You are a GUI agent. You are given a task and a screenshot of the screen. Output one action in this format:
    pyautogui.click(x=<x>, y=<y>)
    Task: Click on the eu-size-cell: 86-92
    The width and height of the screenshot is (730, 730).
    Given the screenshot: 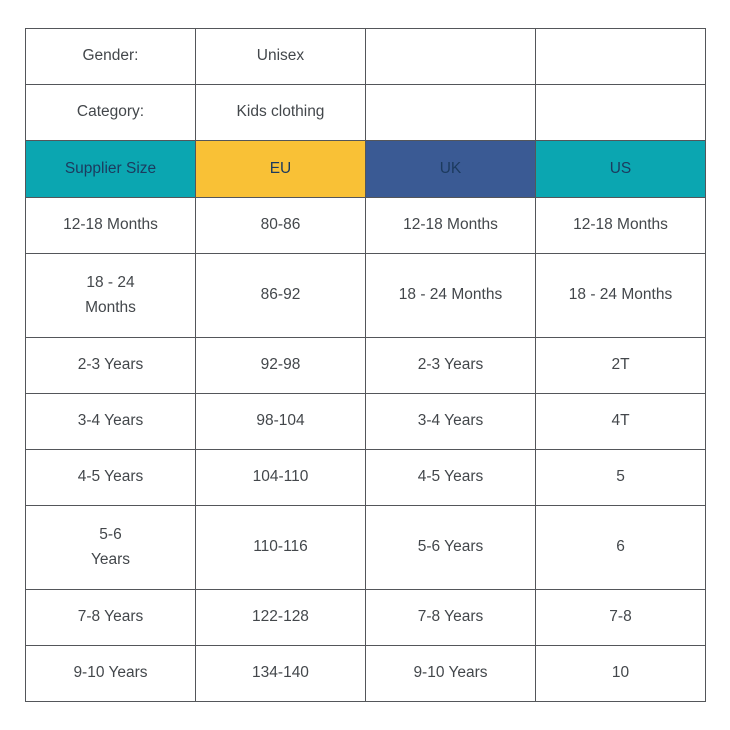 What is the action you would take?
    pyautogui.click(x=280, y=295)
    